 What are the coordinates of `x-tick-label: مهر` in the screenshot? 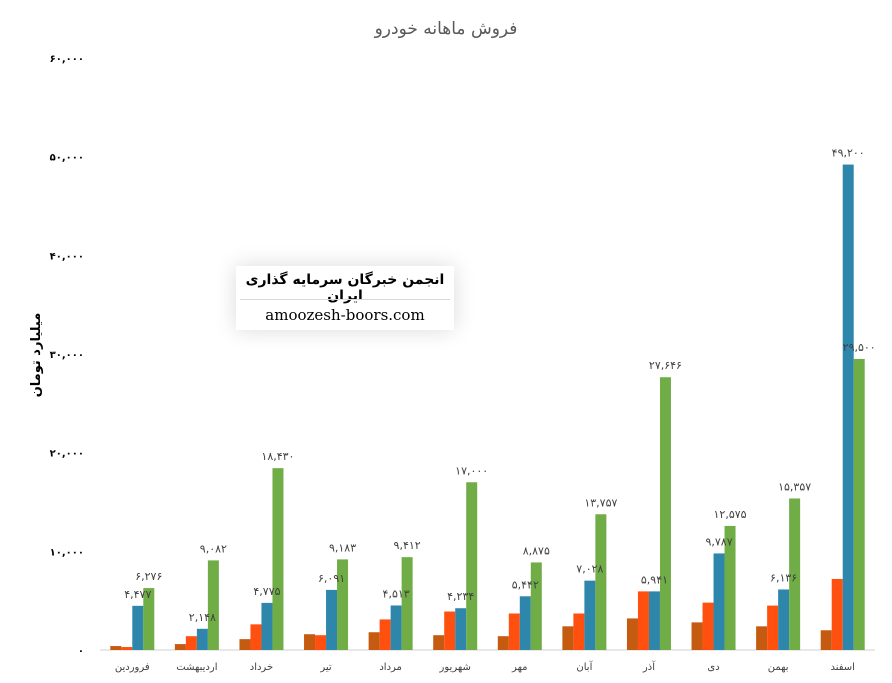 It's located at (519, 667).